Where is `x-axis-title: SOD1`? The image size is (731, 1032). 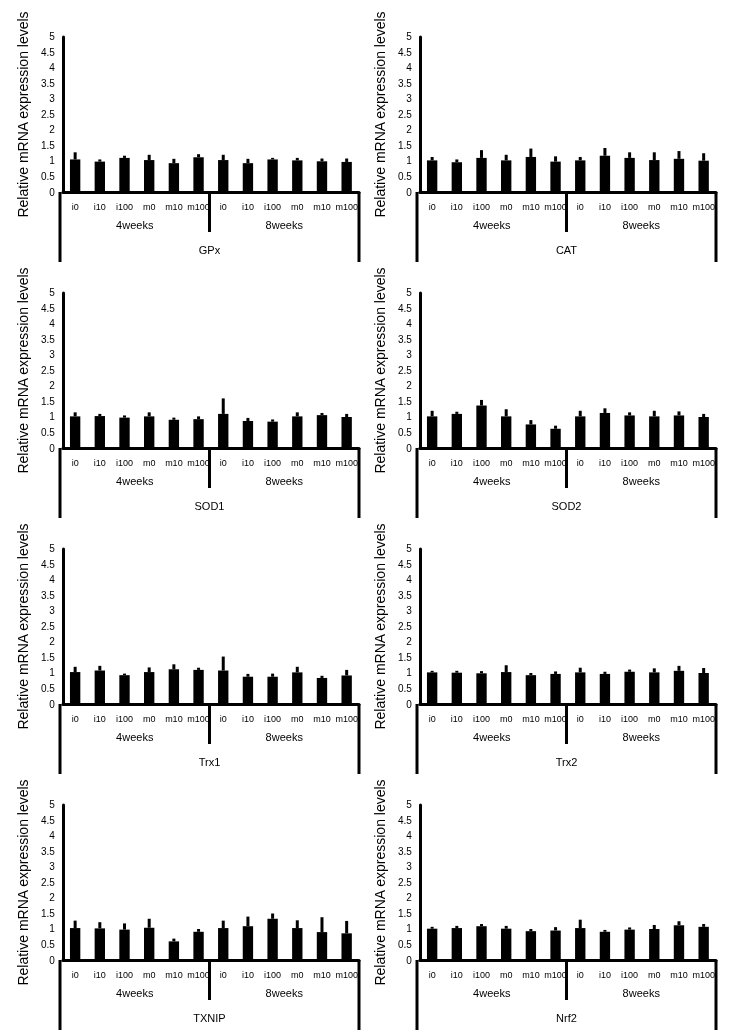 x-axis-title: SOD1 is located at coordinates (209, 506).